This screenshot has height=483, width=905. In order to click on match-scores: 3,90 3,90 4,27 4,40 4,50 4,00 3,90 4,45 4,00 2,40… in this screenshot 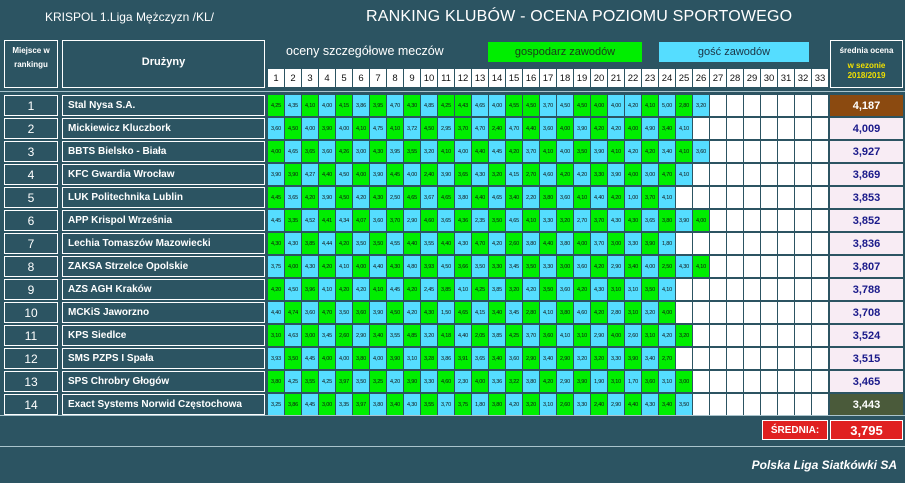, I will do `click(548, 174)`.